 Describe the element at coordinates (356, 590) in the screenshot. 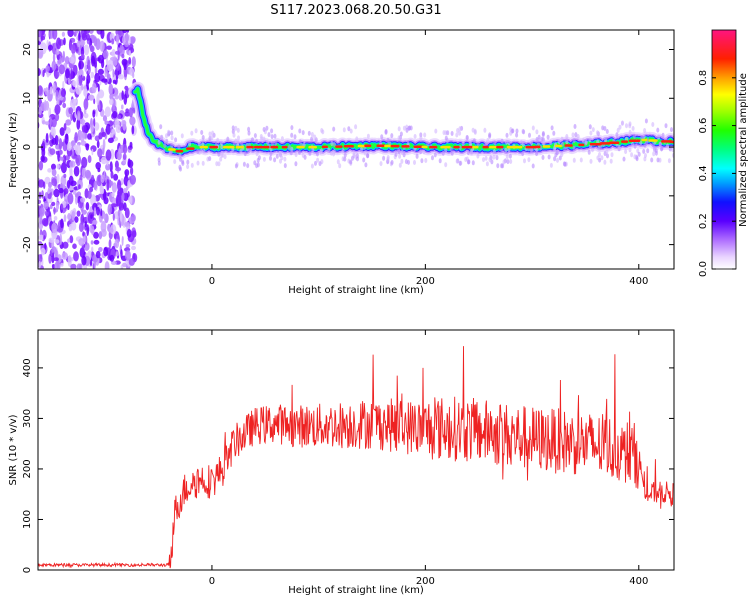

I see `snr-x-axis-label: Height of straight line (km)` at that location.